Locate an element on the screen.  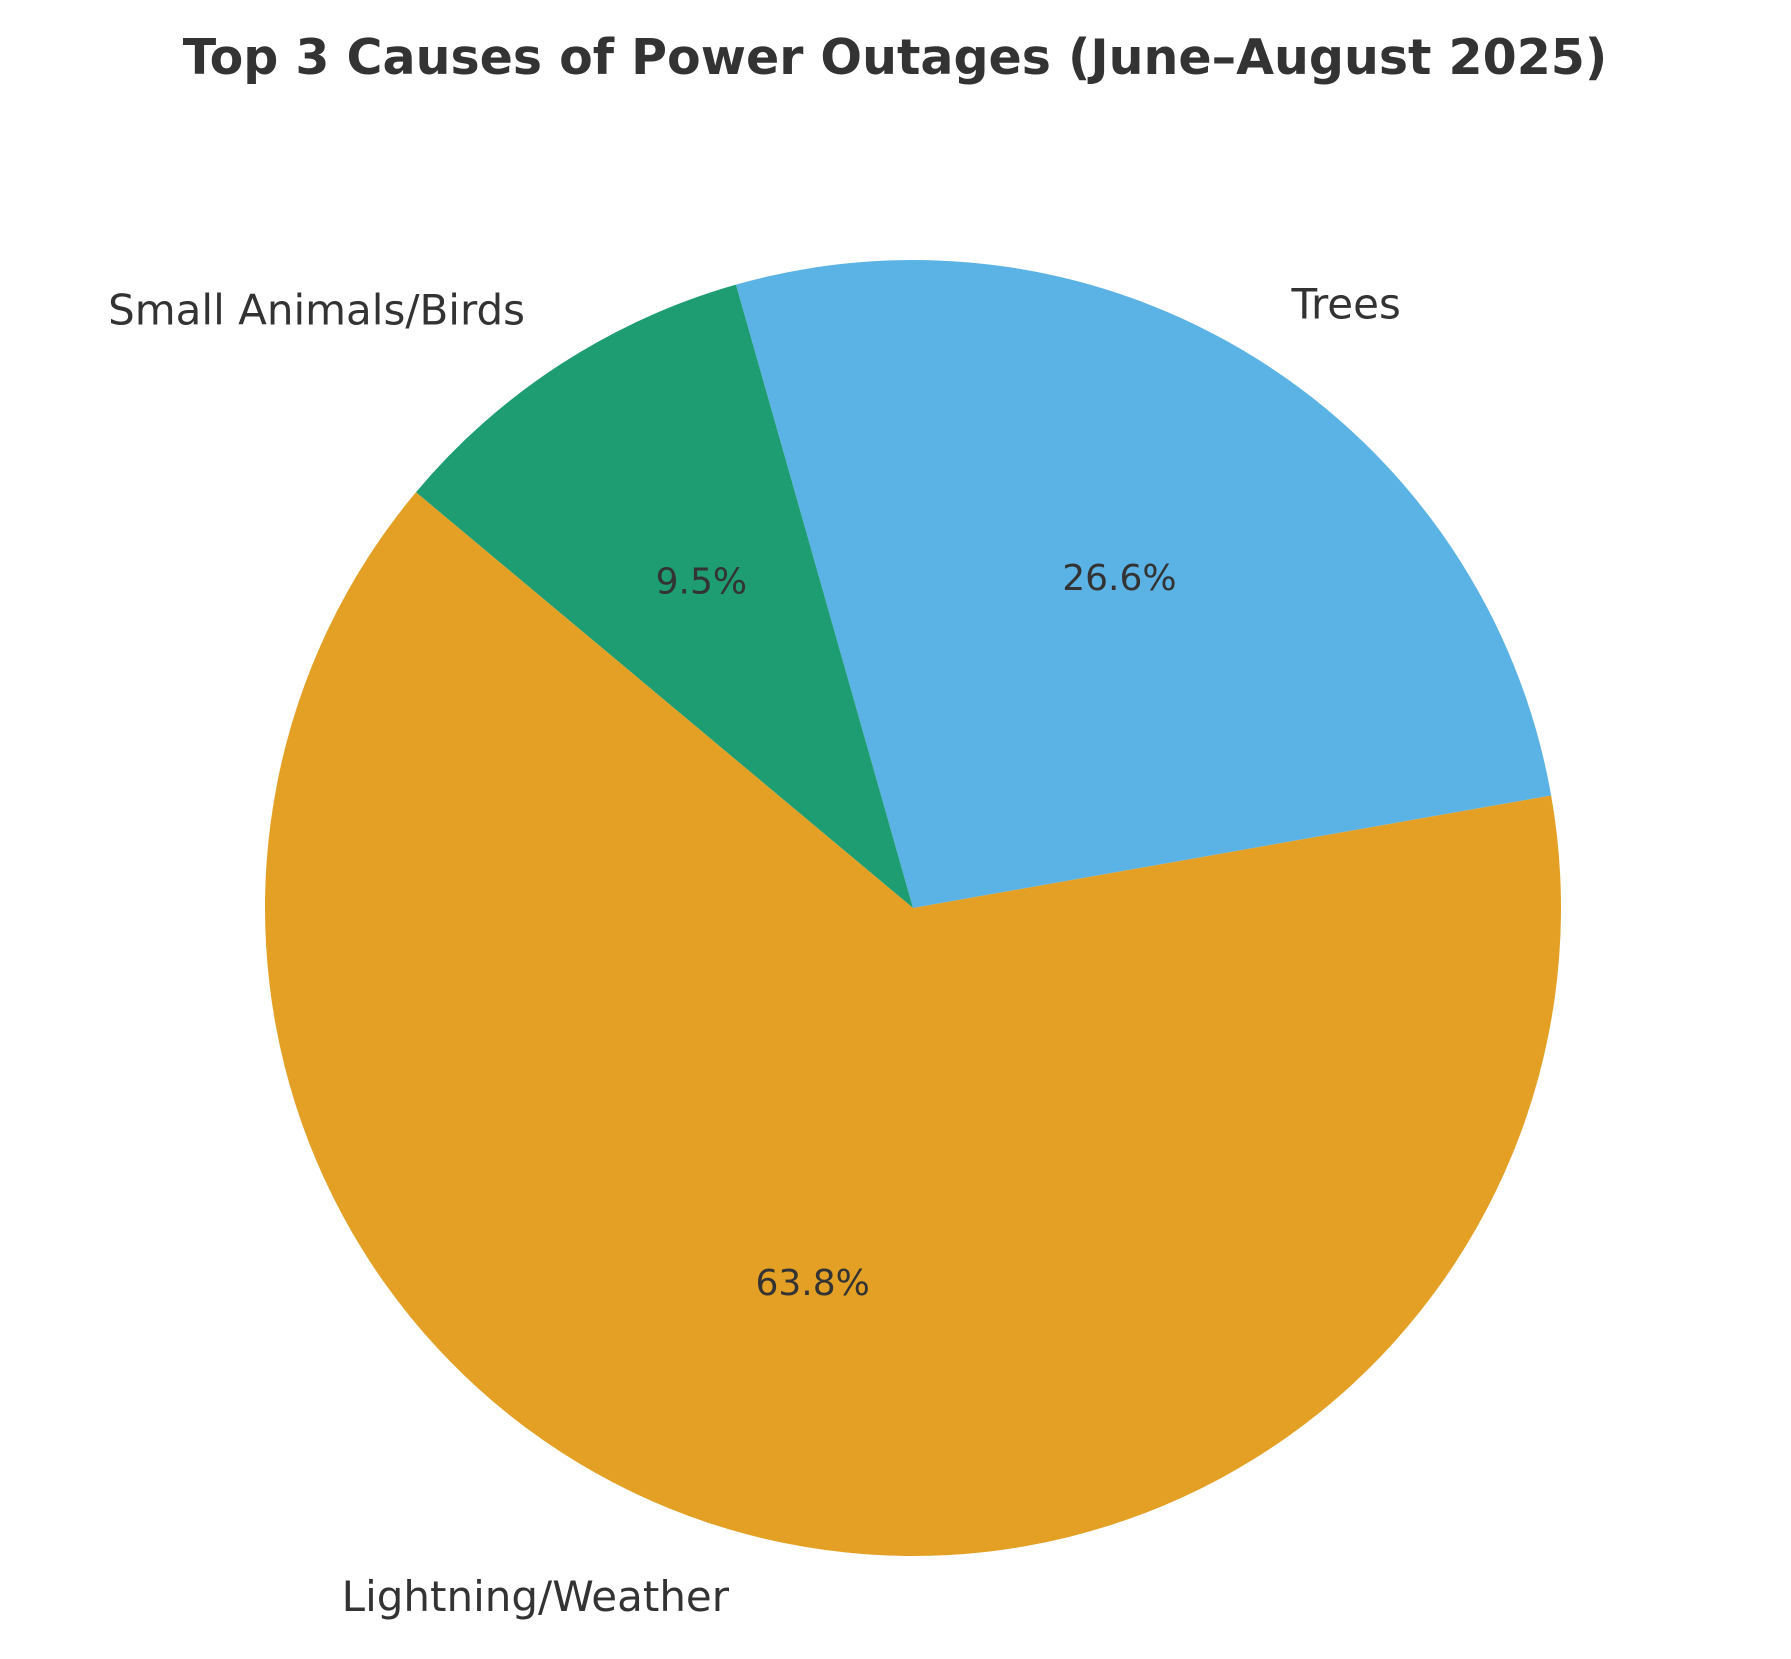
percentage-label-trees: 26.6% is located at coordinates (1119, 578).